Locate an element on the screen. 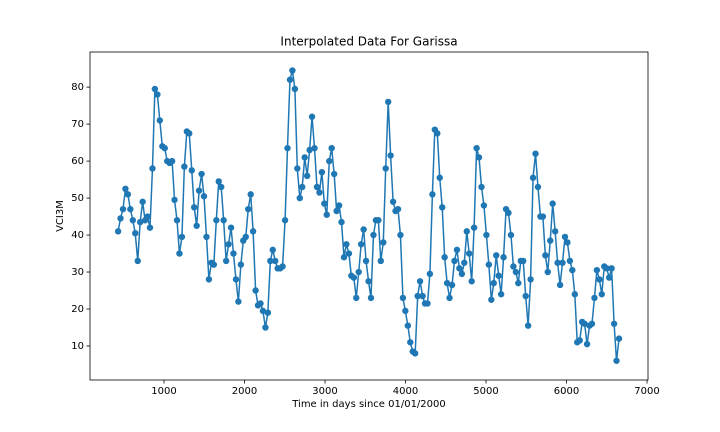 This screenshot has width=720, height=432. y-tick-label: 80 is located at coordinates (77, 87).